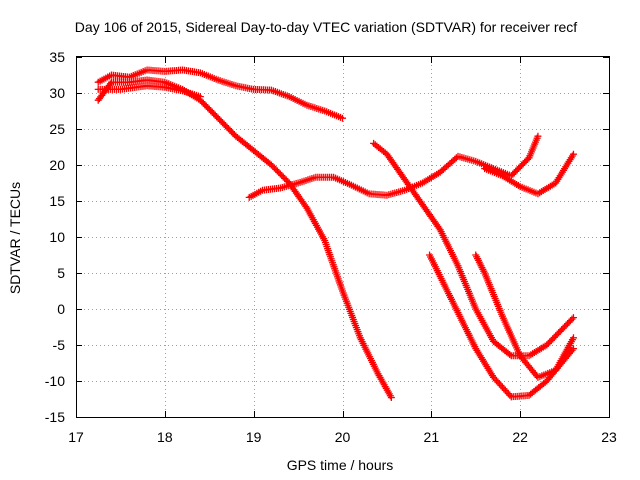  I want to click on x-tick-label: 22, so click(520, 437).